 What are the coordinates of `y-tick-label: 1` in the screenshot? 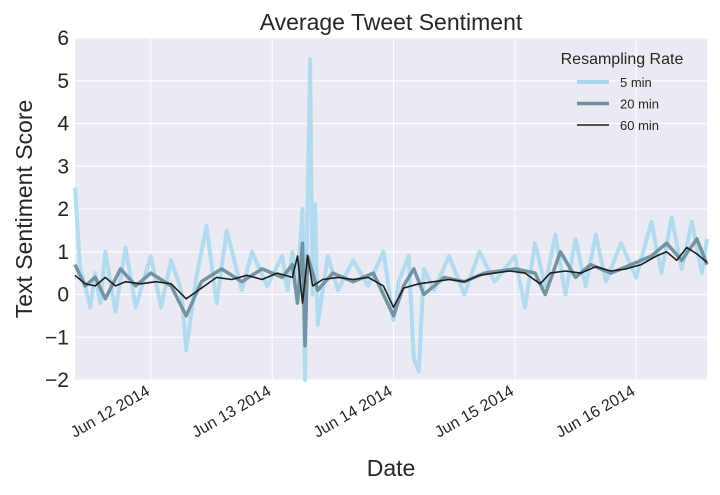 It's located at (63, 252).